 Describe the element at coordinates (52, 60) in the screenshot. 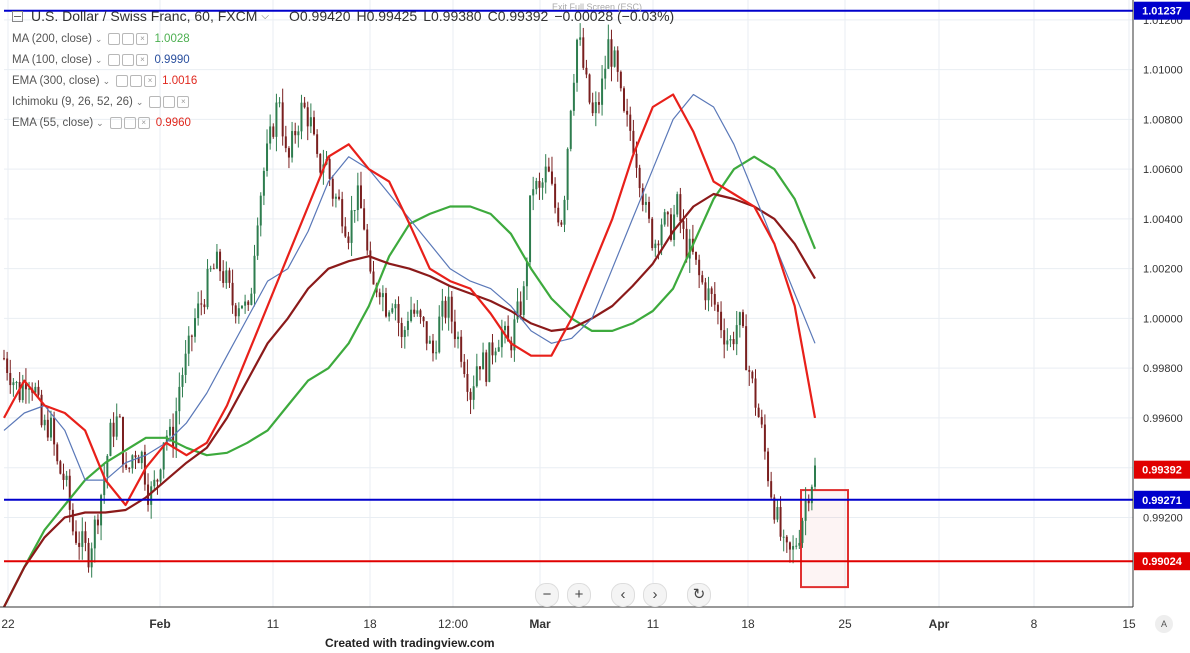

I see `indicator-label: MA (100, close)` at that location.